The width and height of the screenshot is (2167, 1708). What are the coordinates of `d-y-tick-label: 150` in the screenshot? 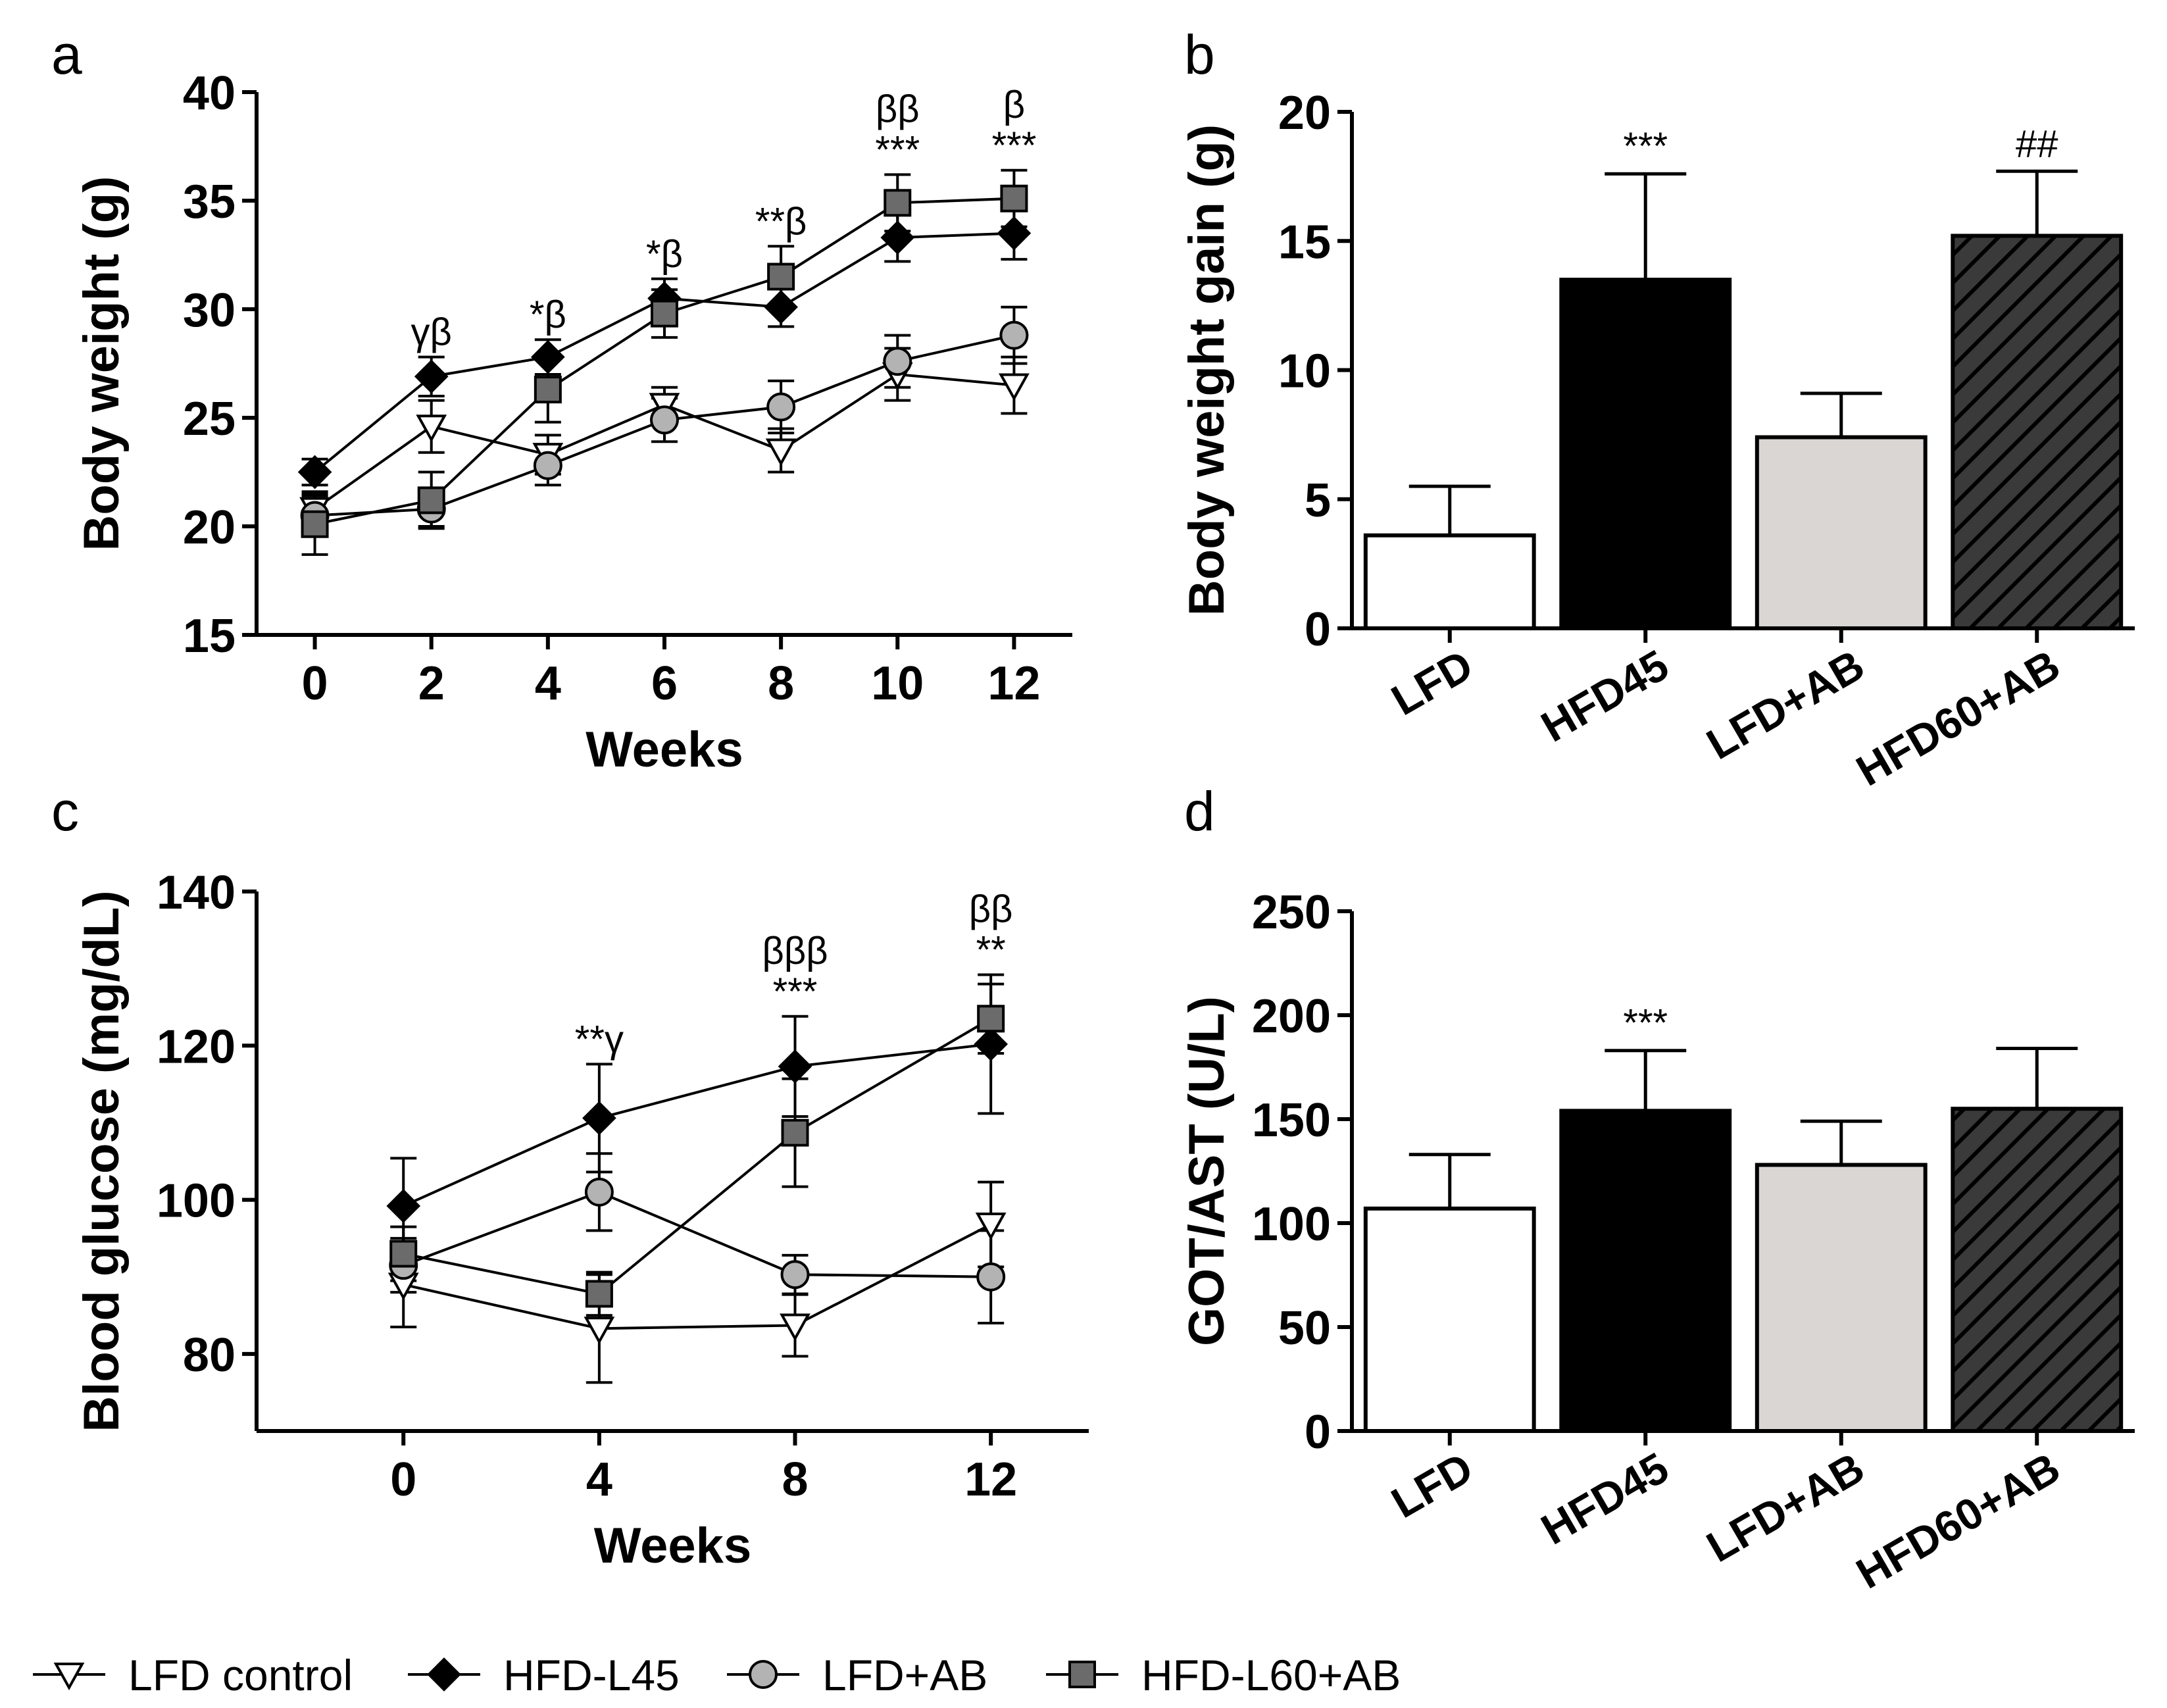 It's located at (1291, 1120).